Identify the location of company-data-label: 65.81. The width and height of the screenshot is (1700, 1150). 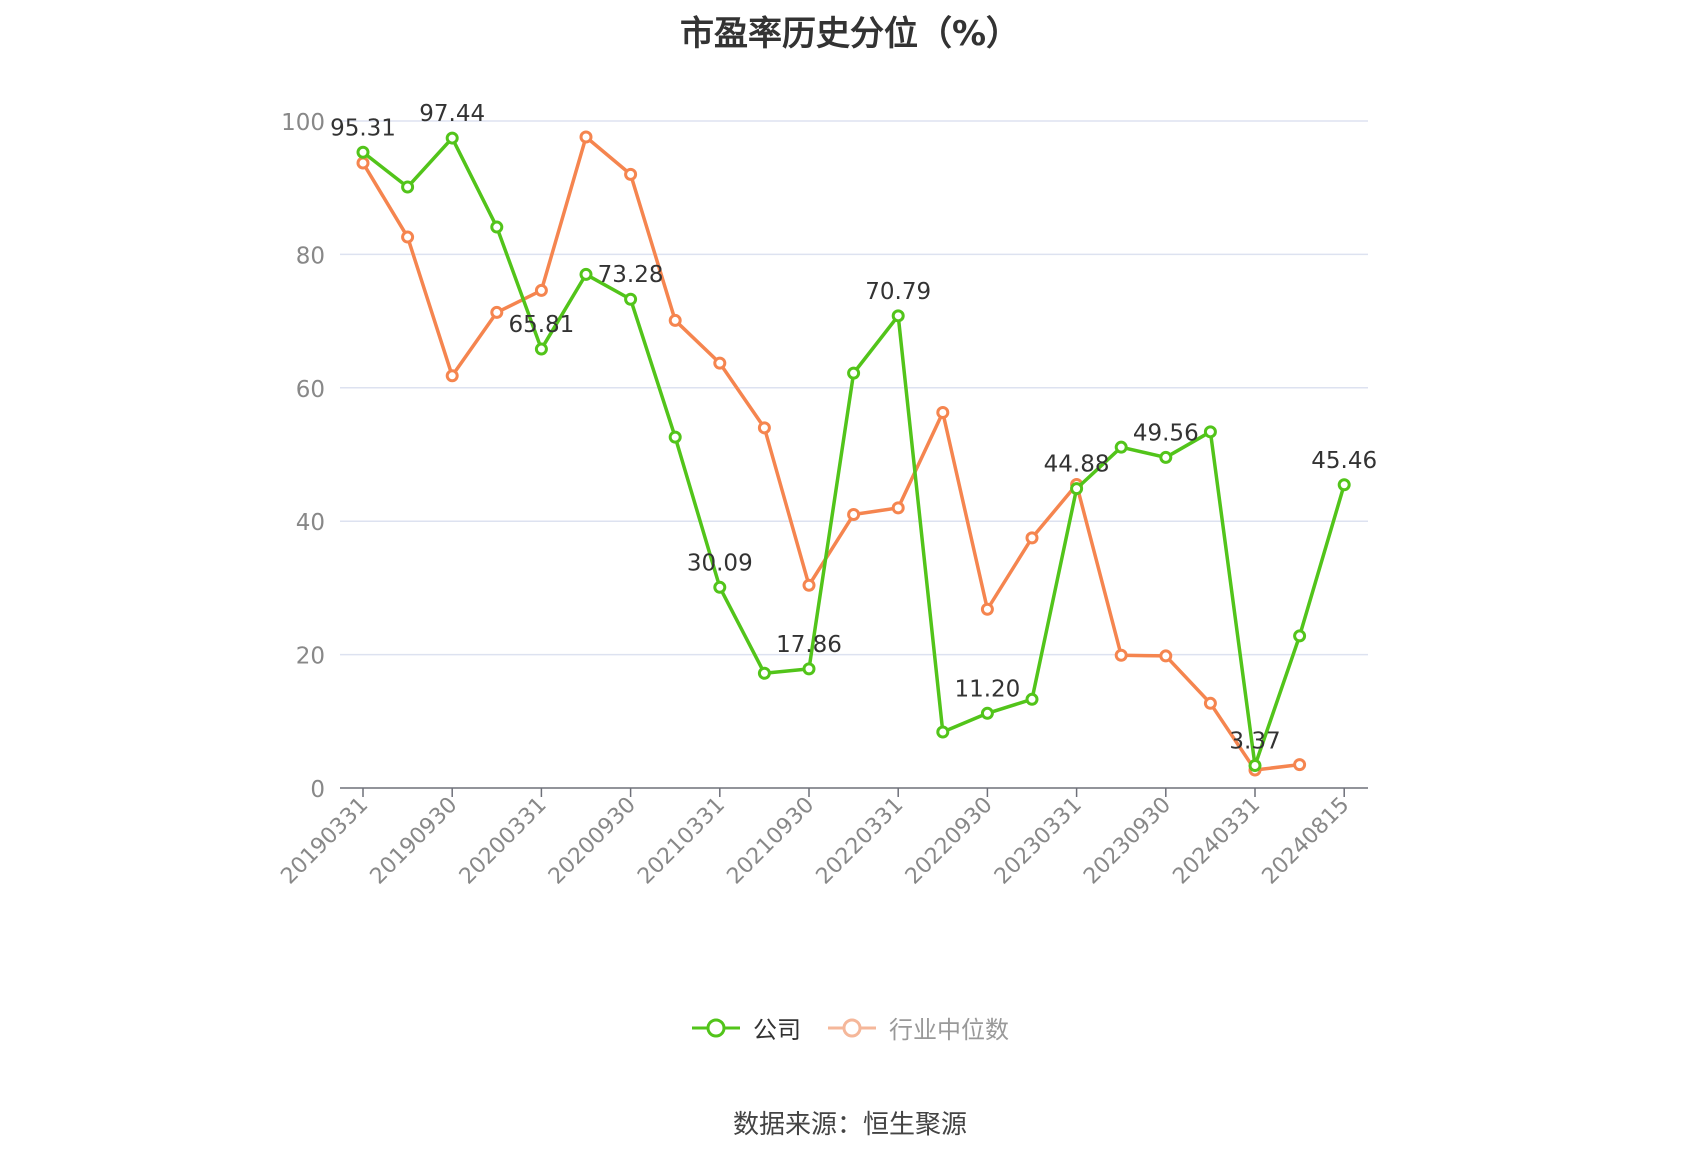
(541, 325).